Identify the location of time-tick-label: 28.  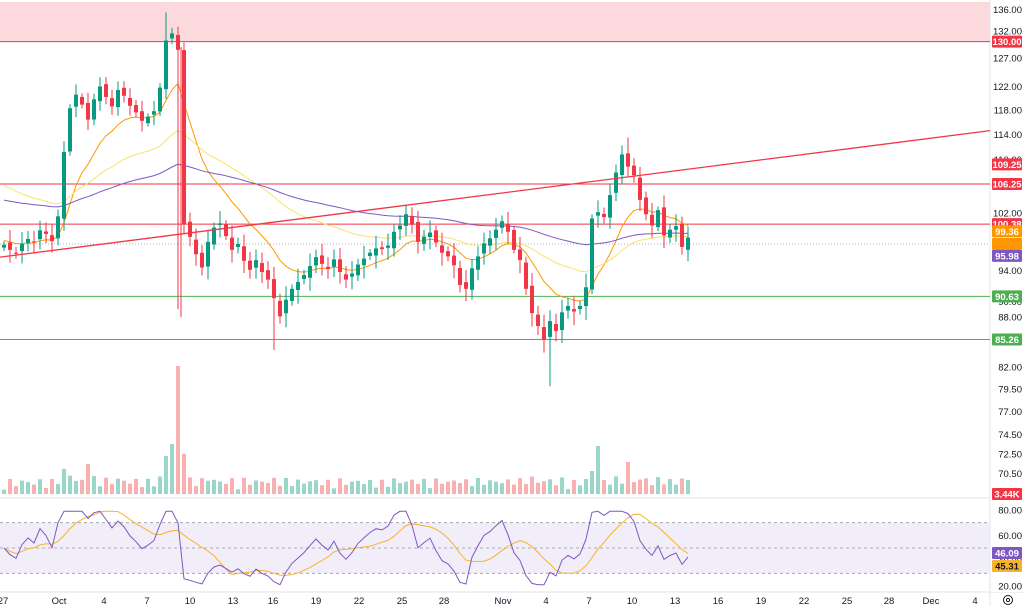
(889, 601).